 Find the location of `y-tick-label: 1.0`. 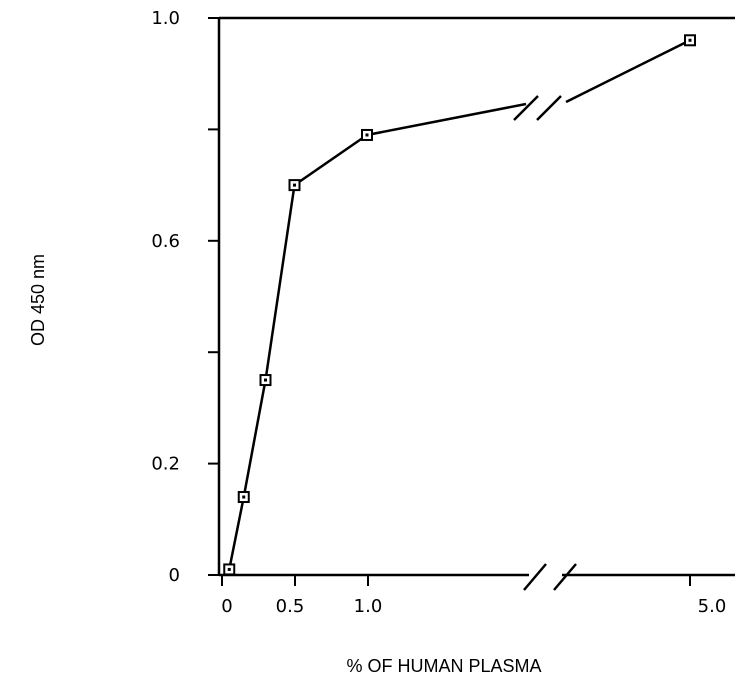

y-tick-label: 1.0 is located at coordinates (165, 18).